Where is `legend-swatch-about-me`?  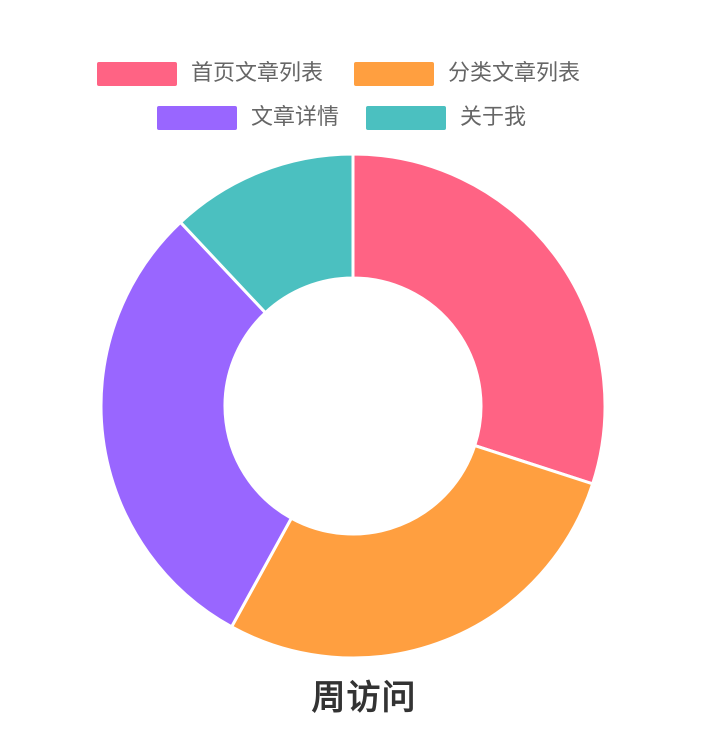 legend-swatch-about-me is located at coordinates (406, 118).